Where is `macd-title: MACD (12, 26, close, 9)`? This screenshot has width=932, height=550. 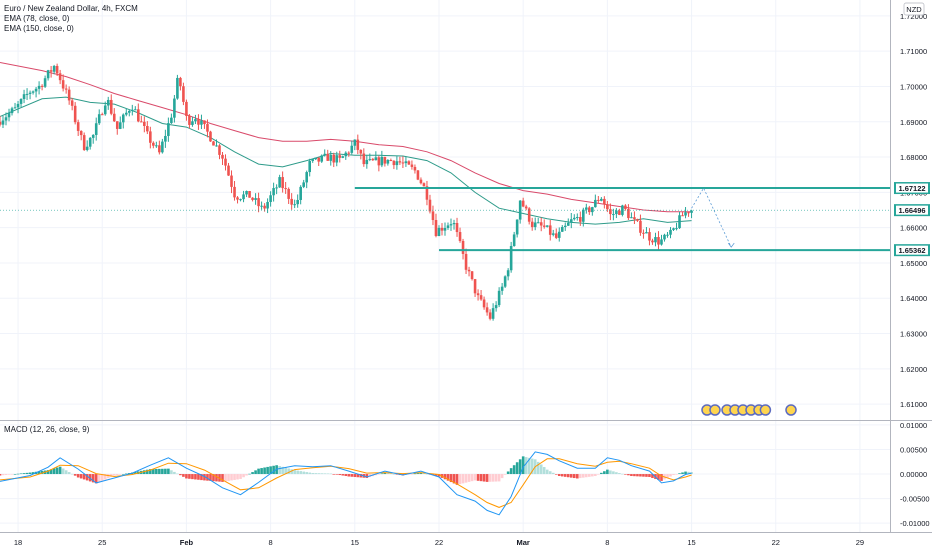 macd-title: MACD (12, 26, close, 9) is located at coordinates (47, 429).